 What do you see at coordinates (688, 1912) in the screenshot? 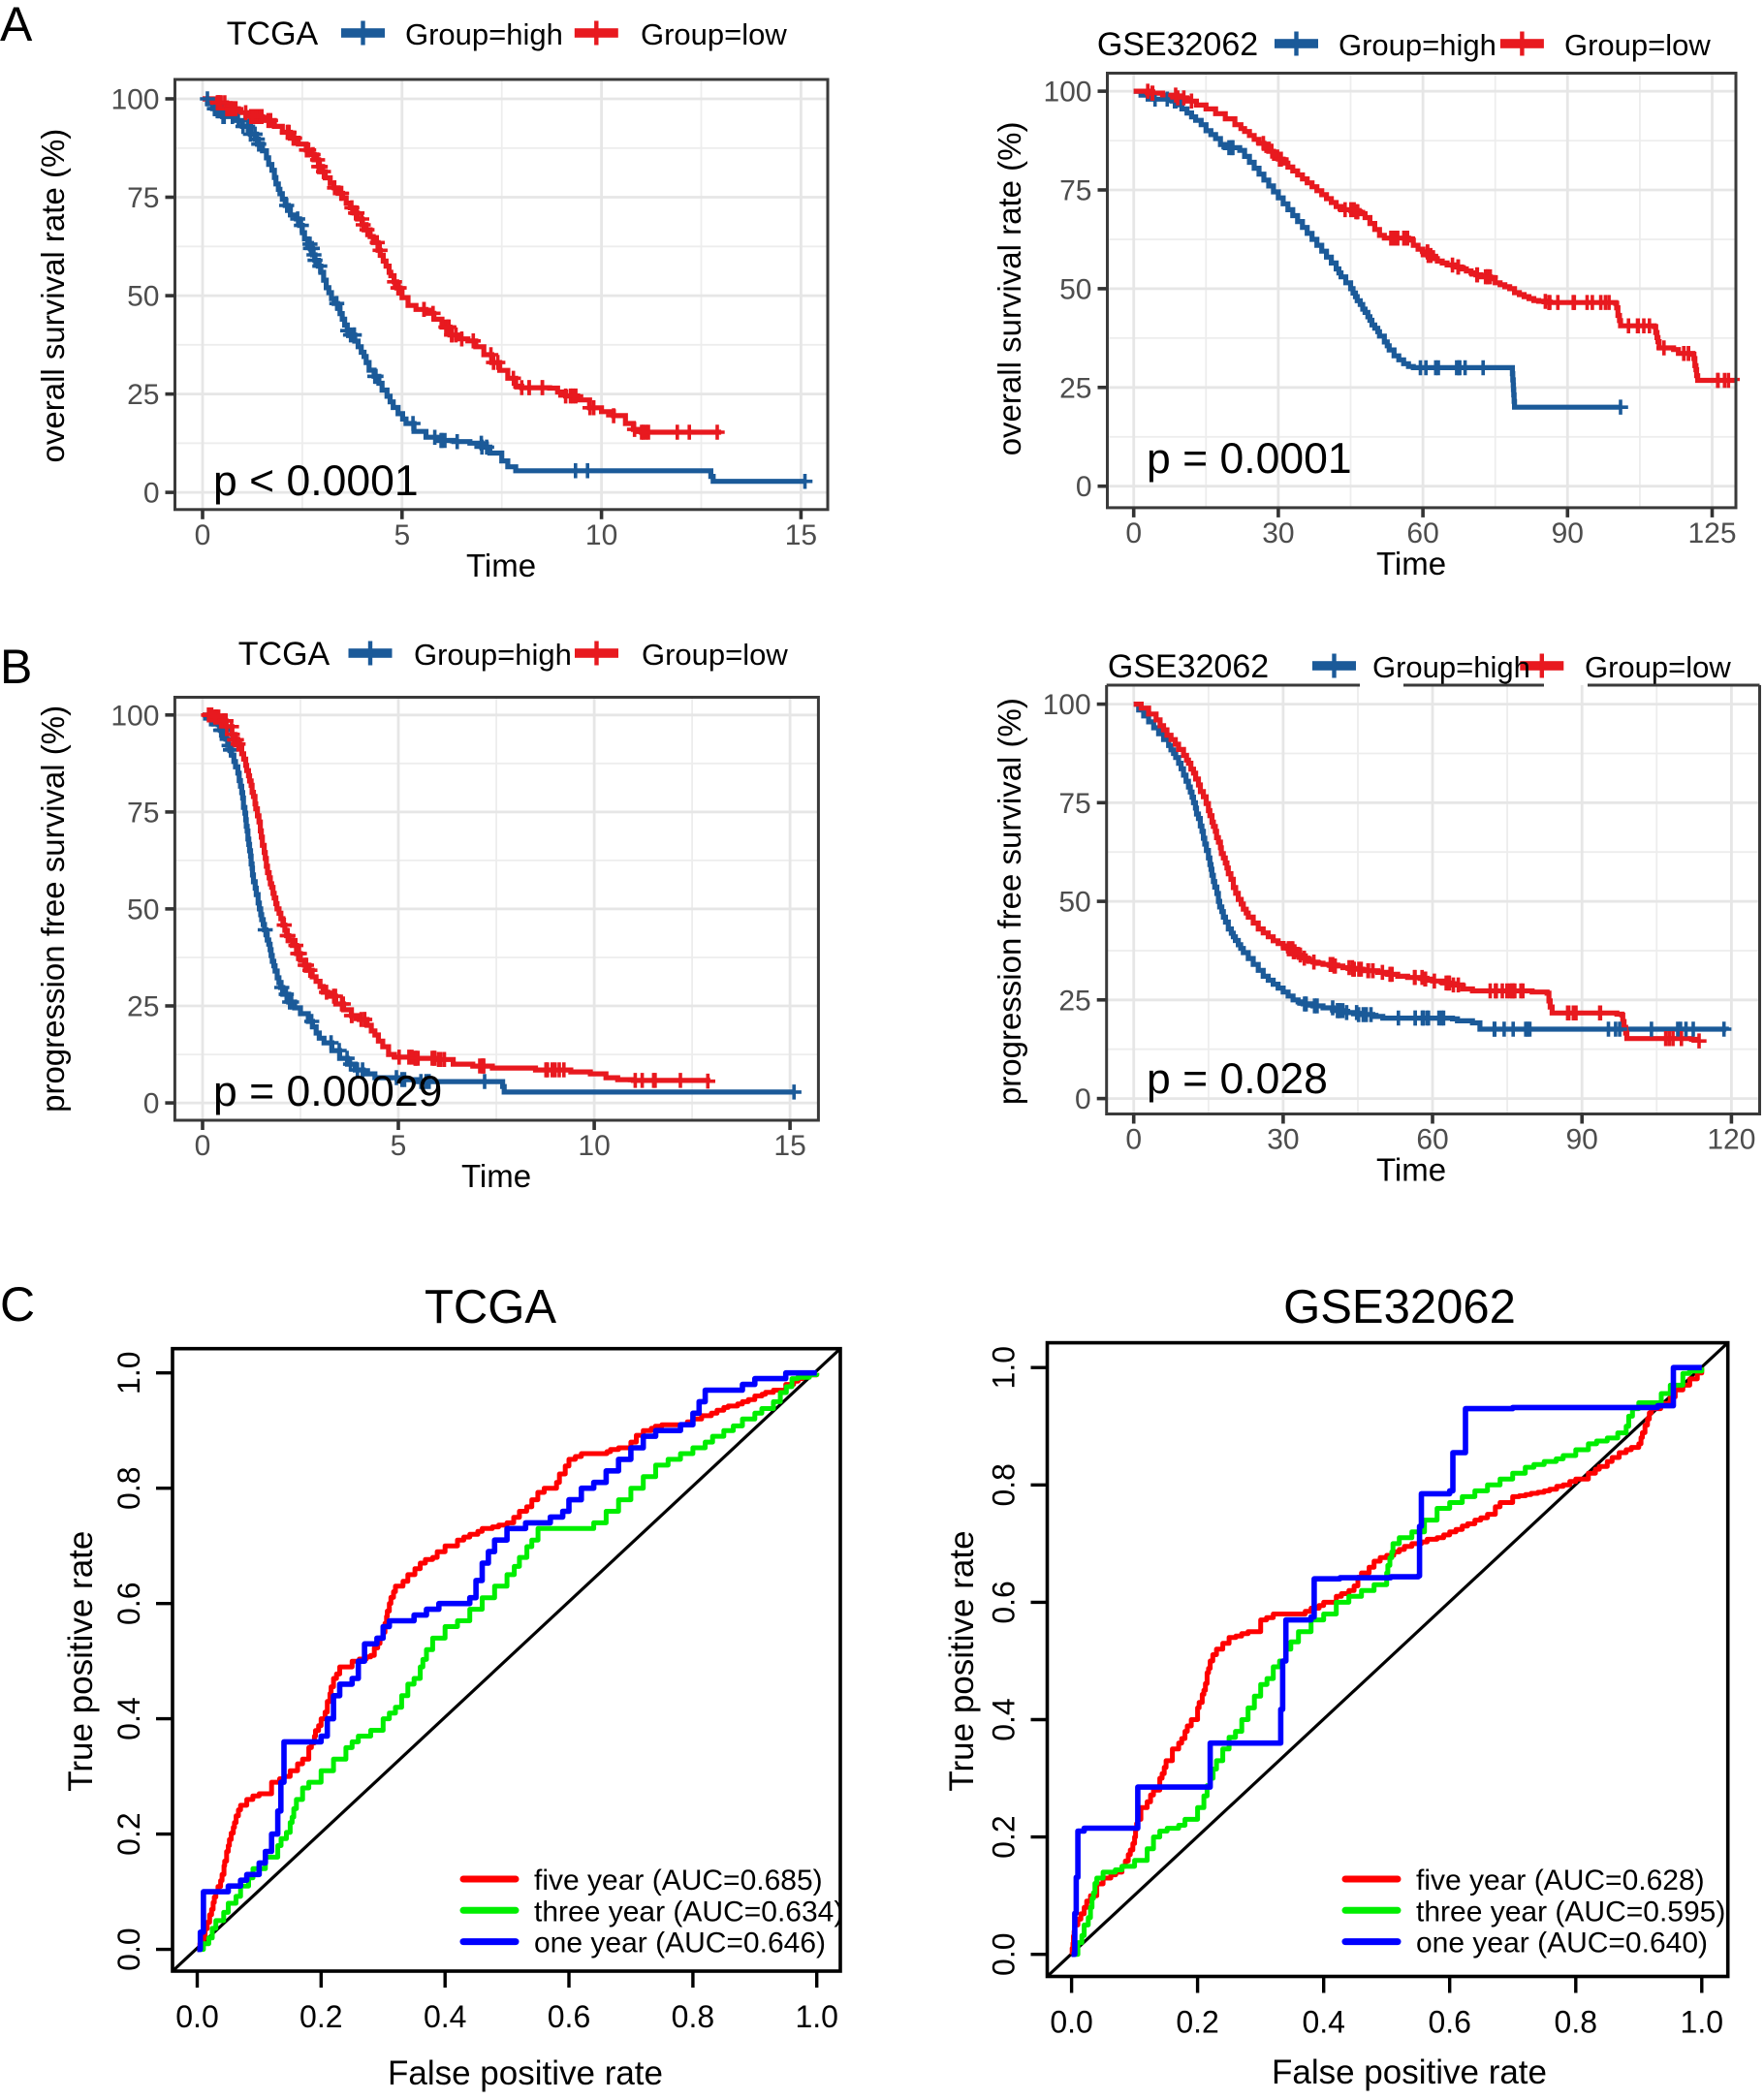
I see `svg-text: three year (AUC=0.634)` at bounding box center [688, 1912].